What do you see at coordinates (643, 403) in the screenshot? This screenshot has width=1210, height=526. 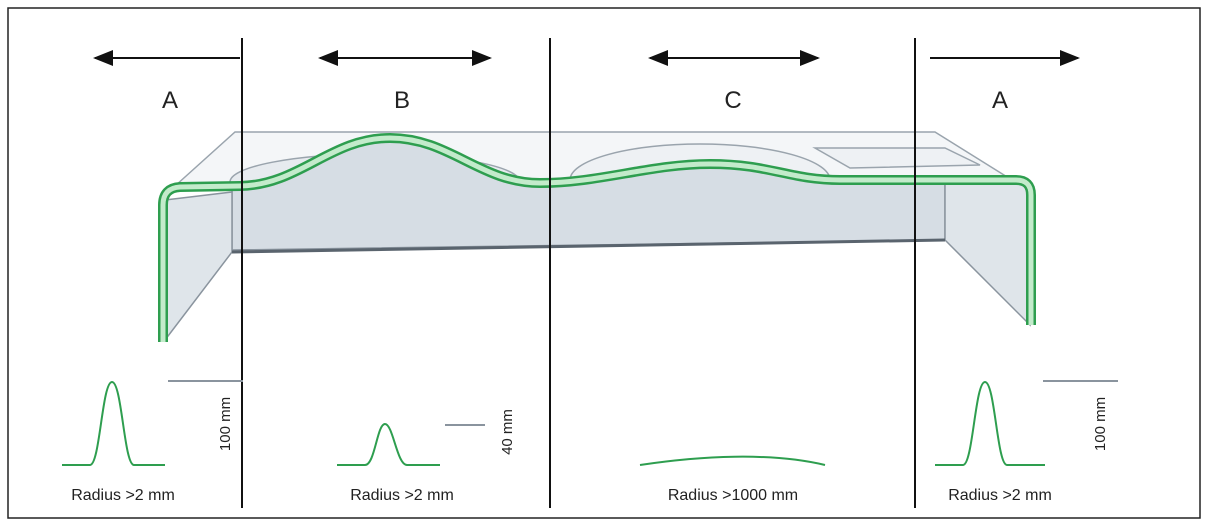 I see `scale-bars` at bounding box center [643, 403].